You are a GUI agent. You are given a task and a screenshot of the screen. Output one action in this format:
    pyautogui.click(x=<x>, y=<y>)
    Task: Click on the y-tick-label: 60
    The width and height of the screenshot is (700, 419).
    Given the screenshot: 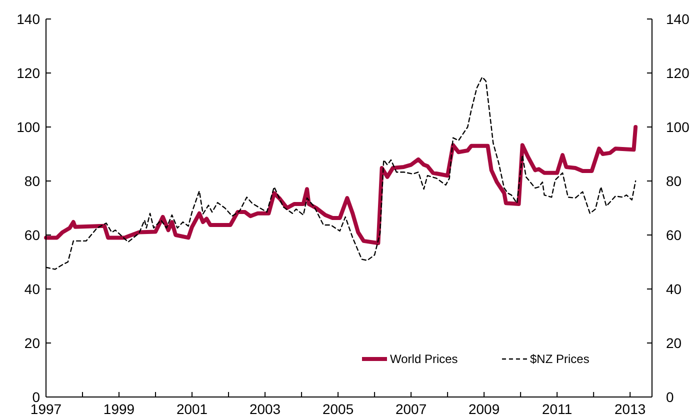 What is the action you would take?
    pyautogui.click(x=32, y=235)
    